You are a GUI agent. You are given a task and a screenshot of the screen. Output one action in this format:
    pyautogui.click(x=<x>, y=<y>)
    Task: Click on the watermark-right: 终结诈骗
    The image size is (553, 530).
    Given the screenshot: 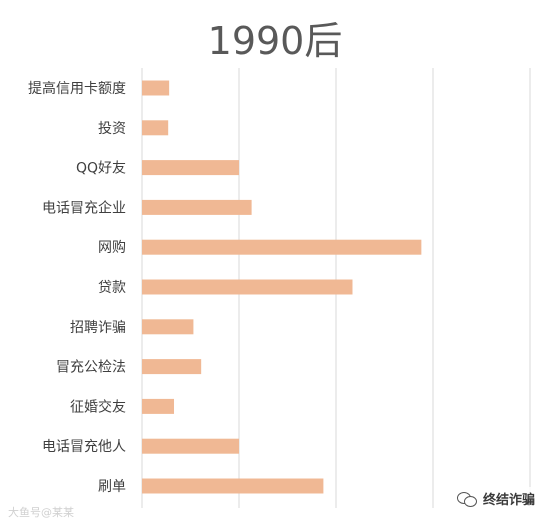 What is the action you would take?
    pyautogui.click(x=495, y=498)
    